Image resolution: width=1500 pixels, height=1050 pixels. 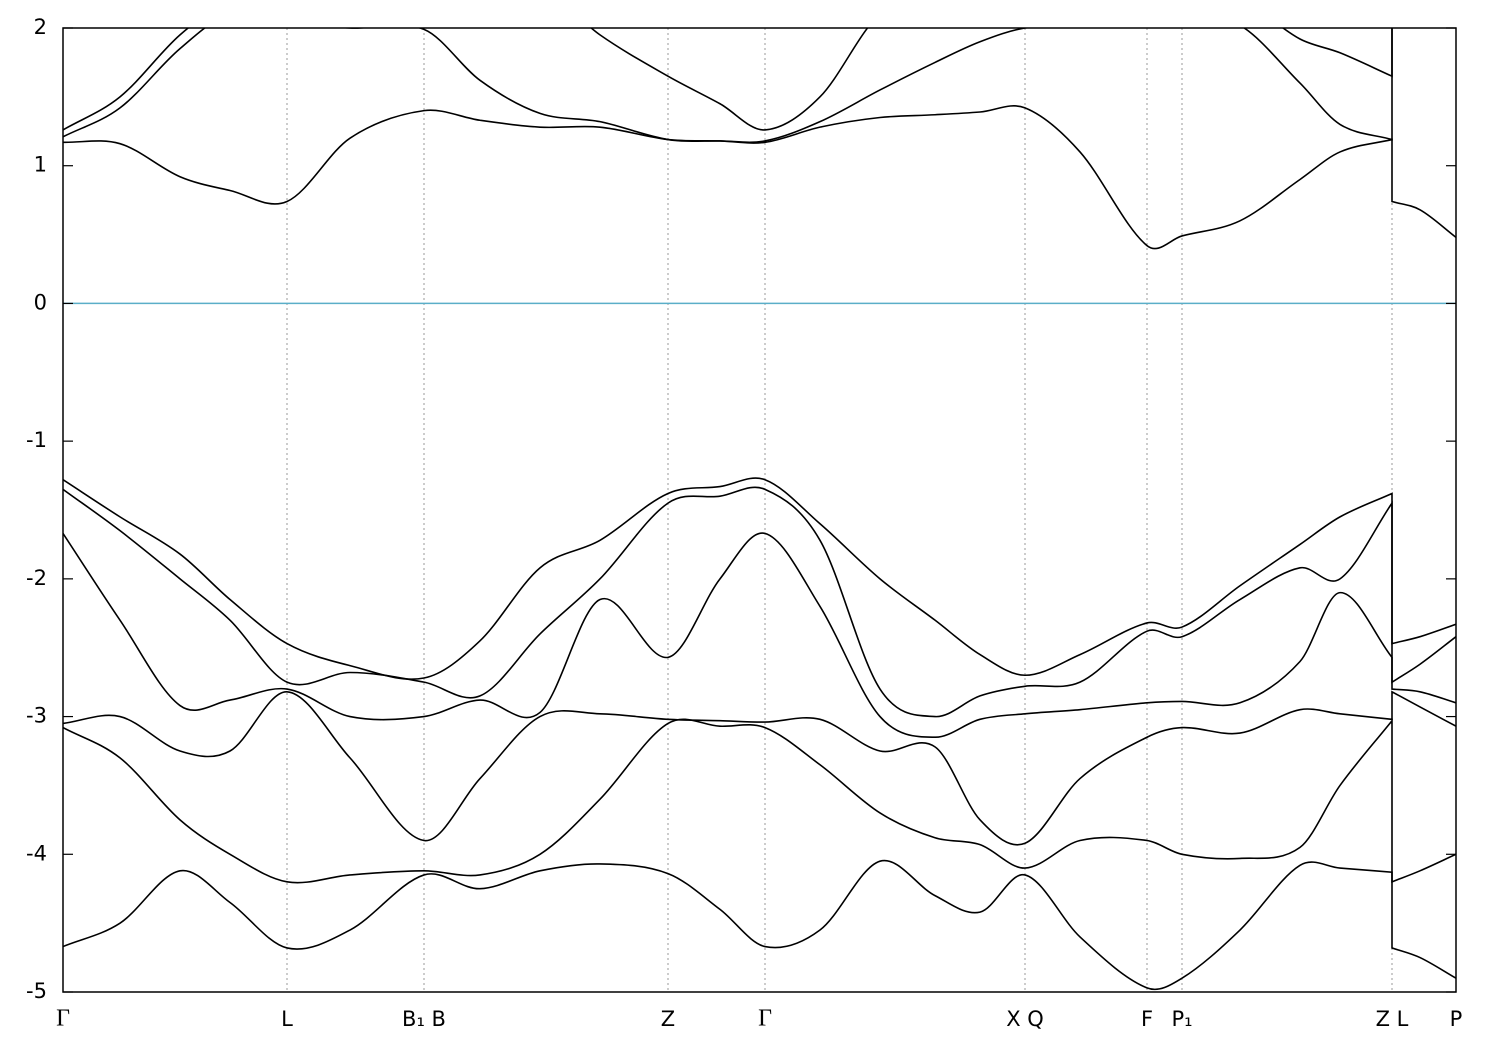 What do you see at coordinates (40, 27) in the screenshot?
I see `y-tick-label: 2` at bounding box center [40, 27].